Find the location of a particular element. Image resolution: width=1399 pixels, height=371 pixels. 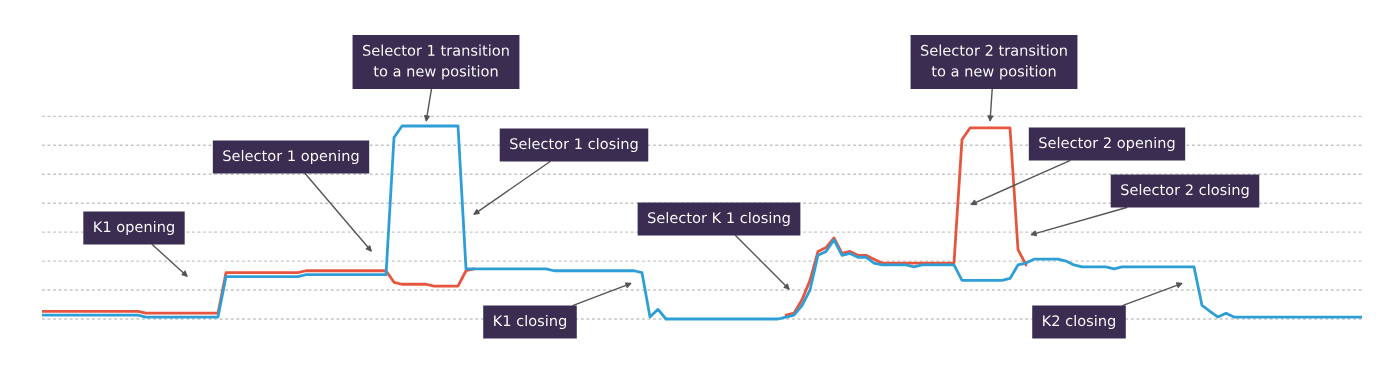

annotation: Selector K 1 closing is located at coordinates (719, 219).